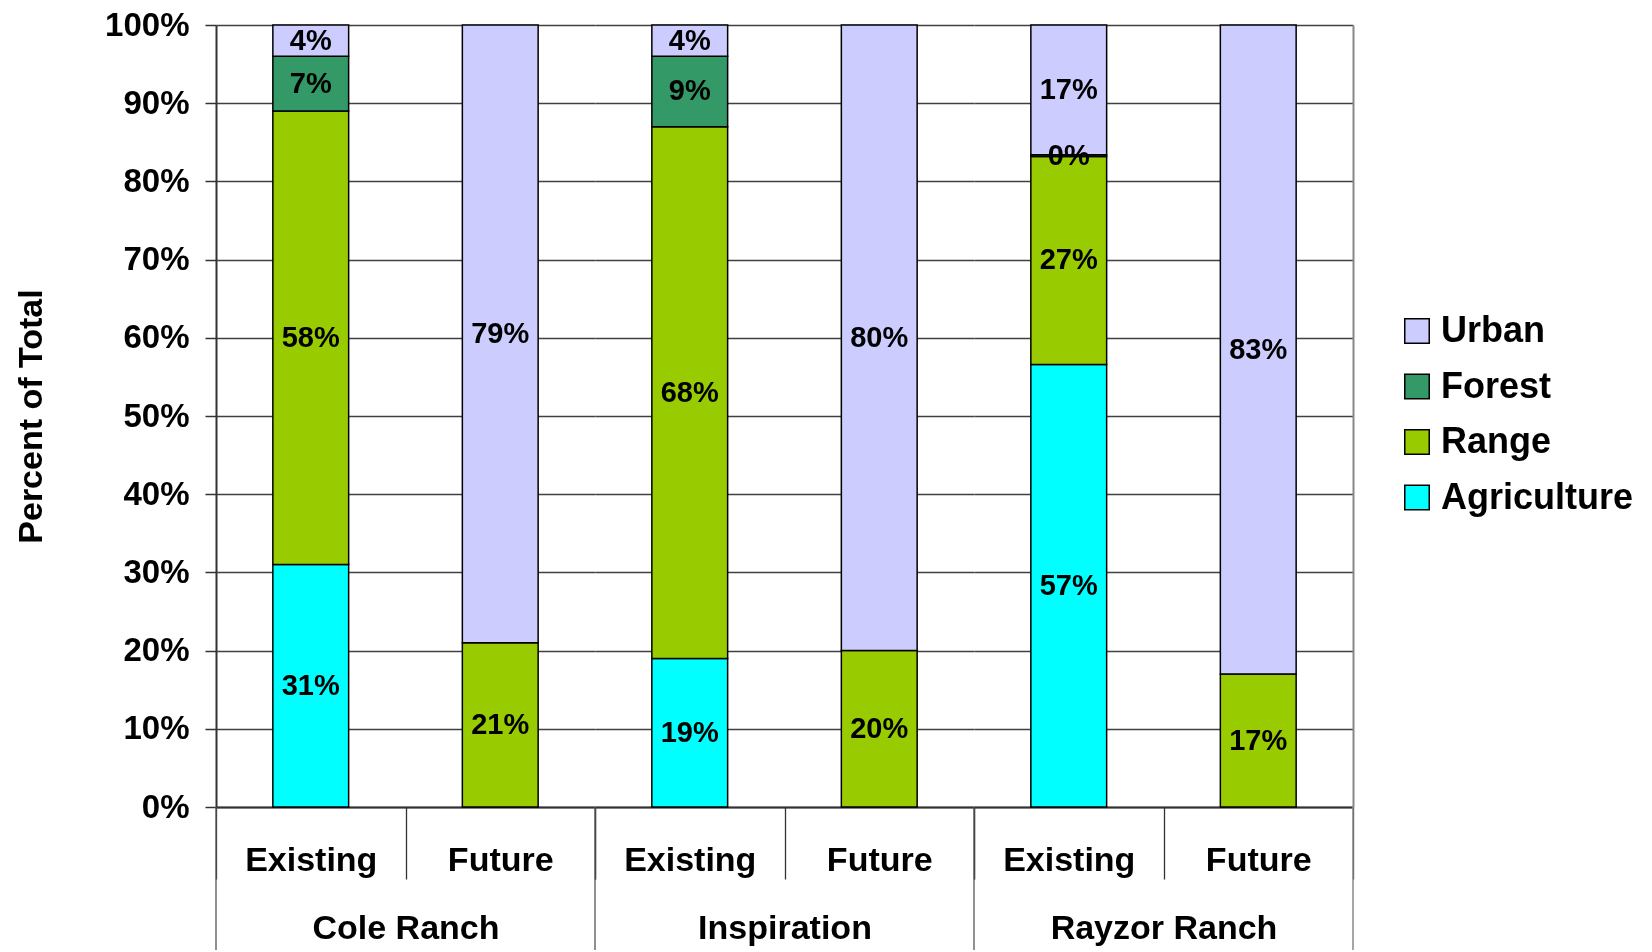 The width and height of the screenshot is (1652, 952). Describe the element at coordinates (689, 731) in the screenshot. I see `data-label: 19%` at that location.